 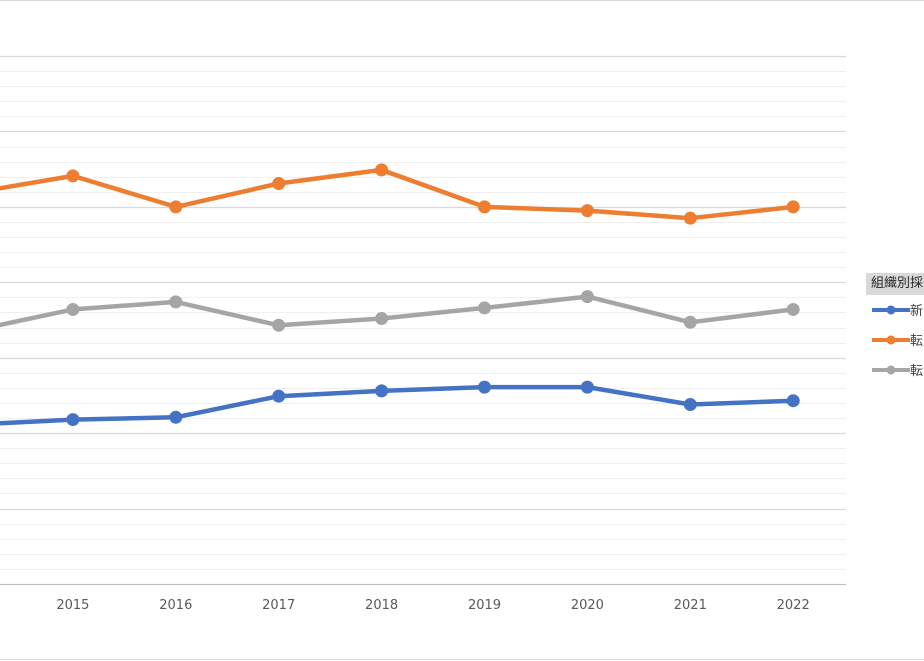 I want to click on legend-item-series-2: 転, so click(x=895, y=340).